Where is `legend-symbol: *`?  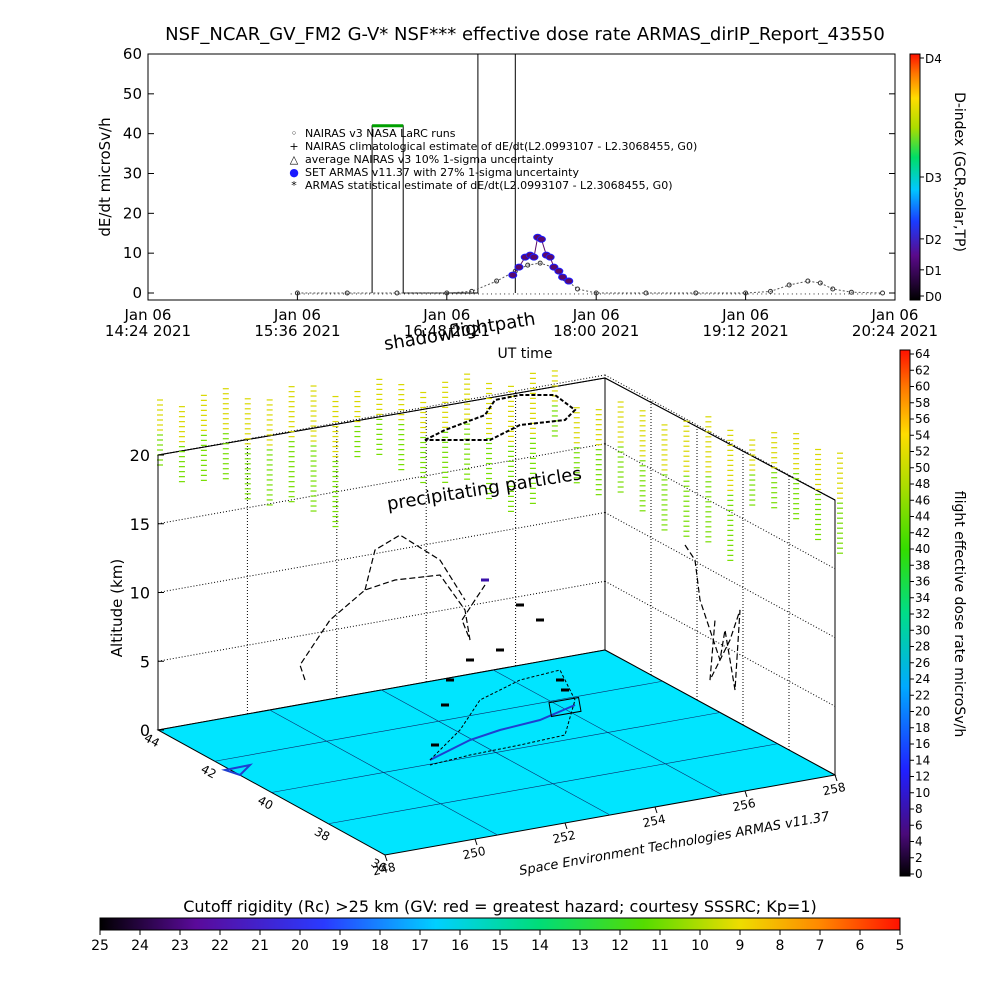
legend-symbol: * is located at coordinates (294, 185).